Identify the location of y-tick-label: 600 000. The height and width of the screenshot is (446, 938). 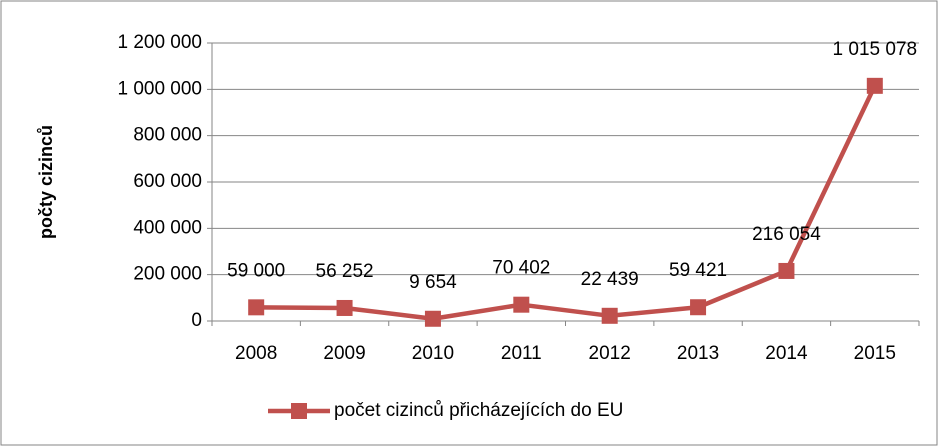
(167, 181).